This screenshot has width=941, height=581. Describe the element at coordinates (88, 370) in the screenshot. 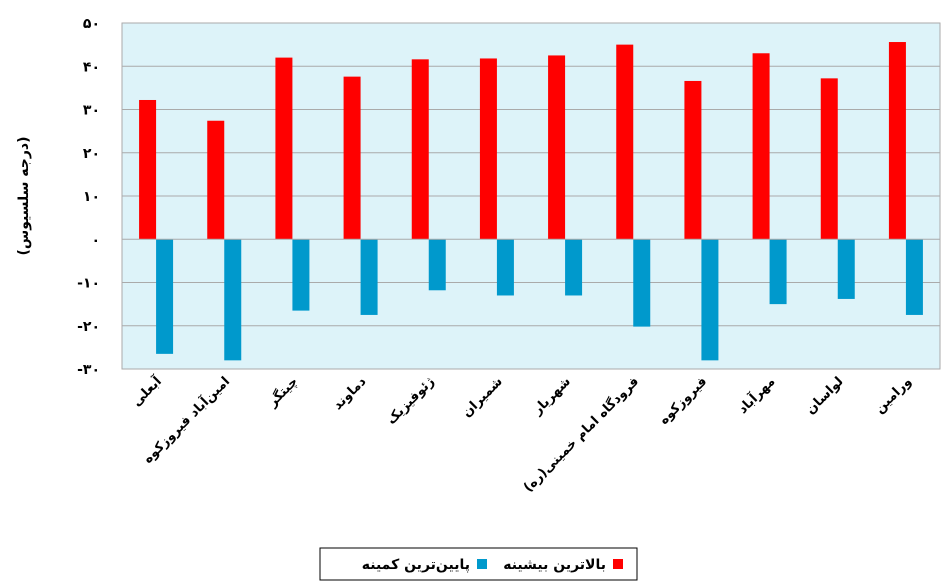

I see `y-tick-label: -۳۰` at that location.